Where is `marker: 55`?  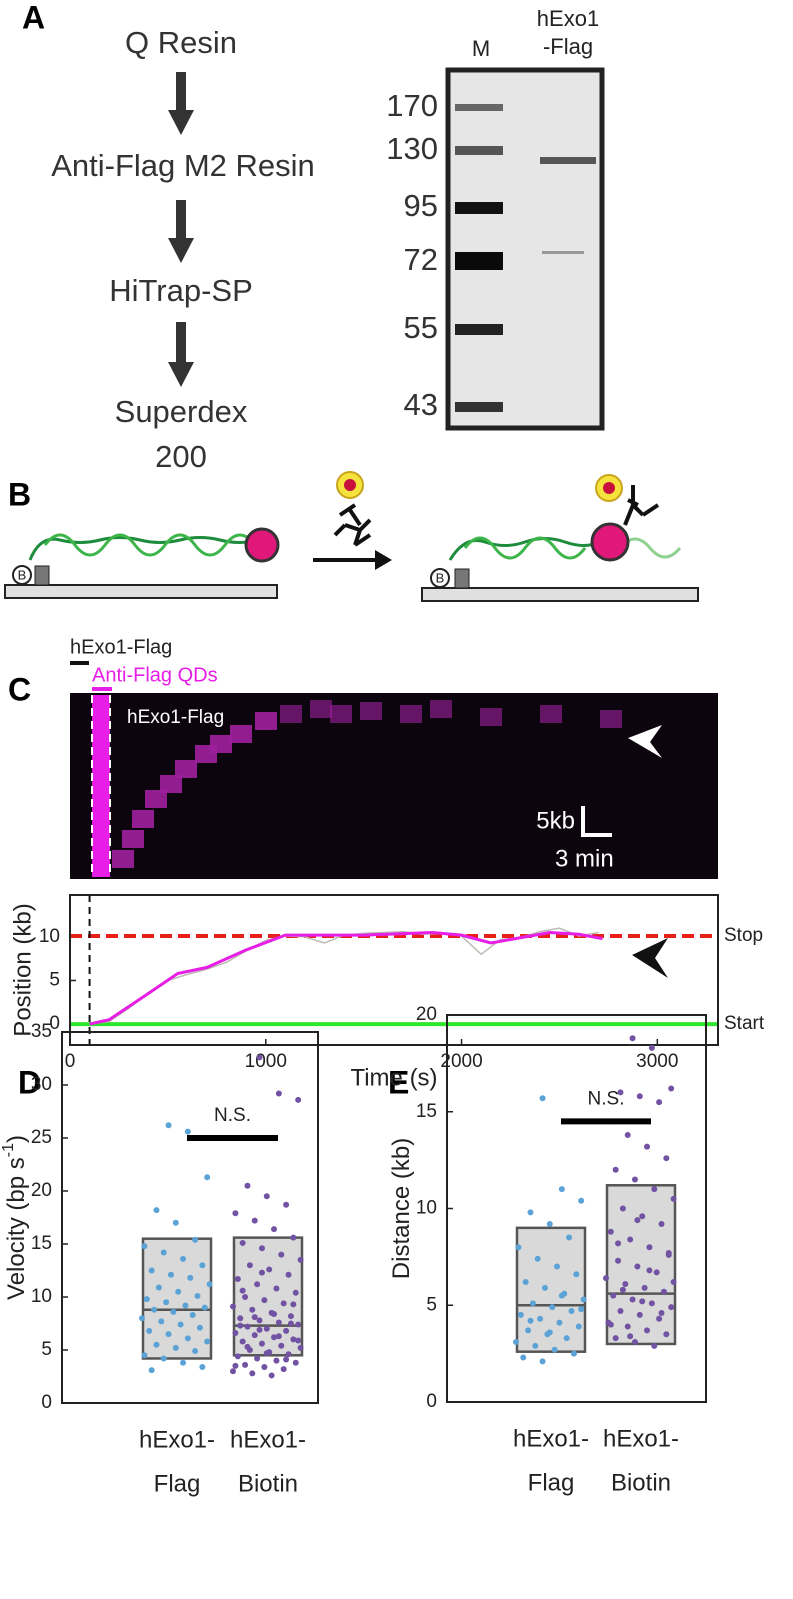
marker: 55 is located at coordinates (421, 327).